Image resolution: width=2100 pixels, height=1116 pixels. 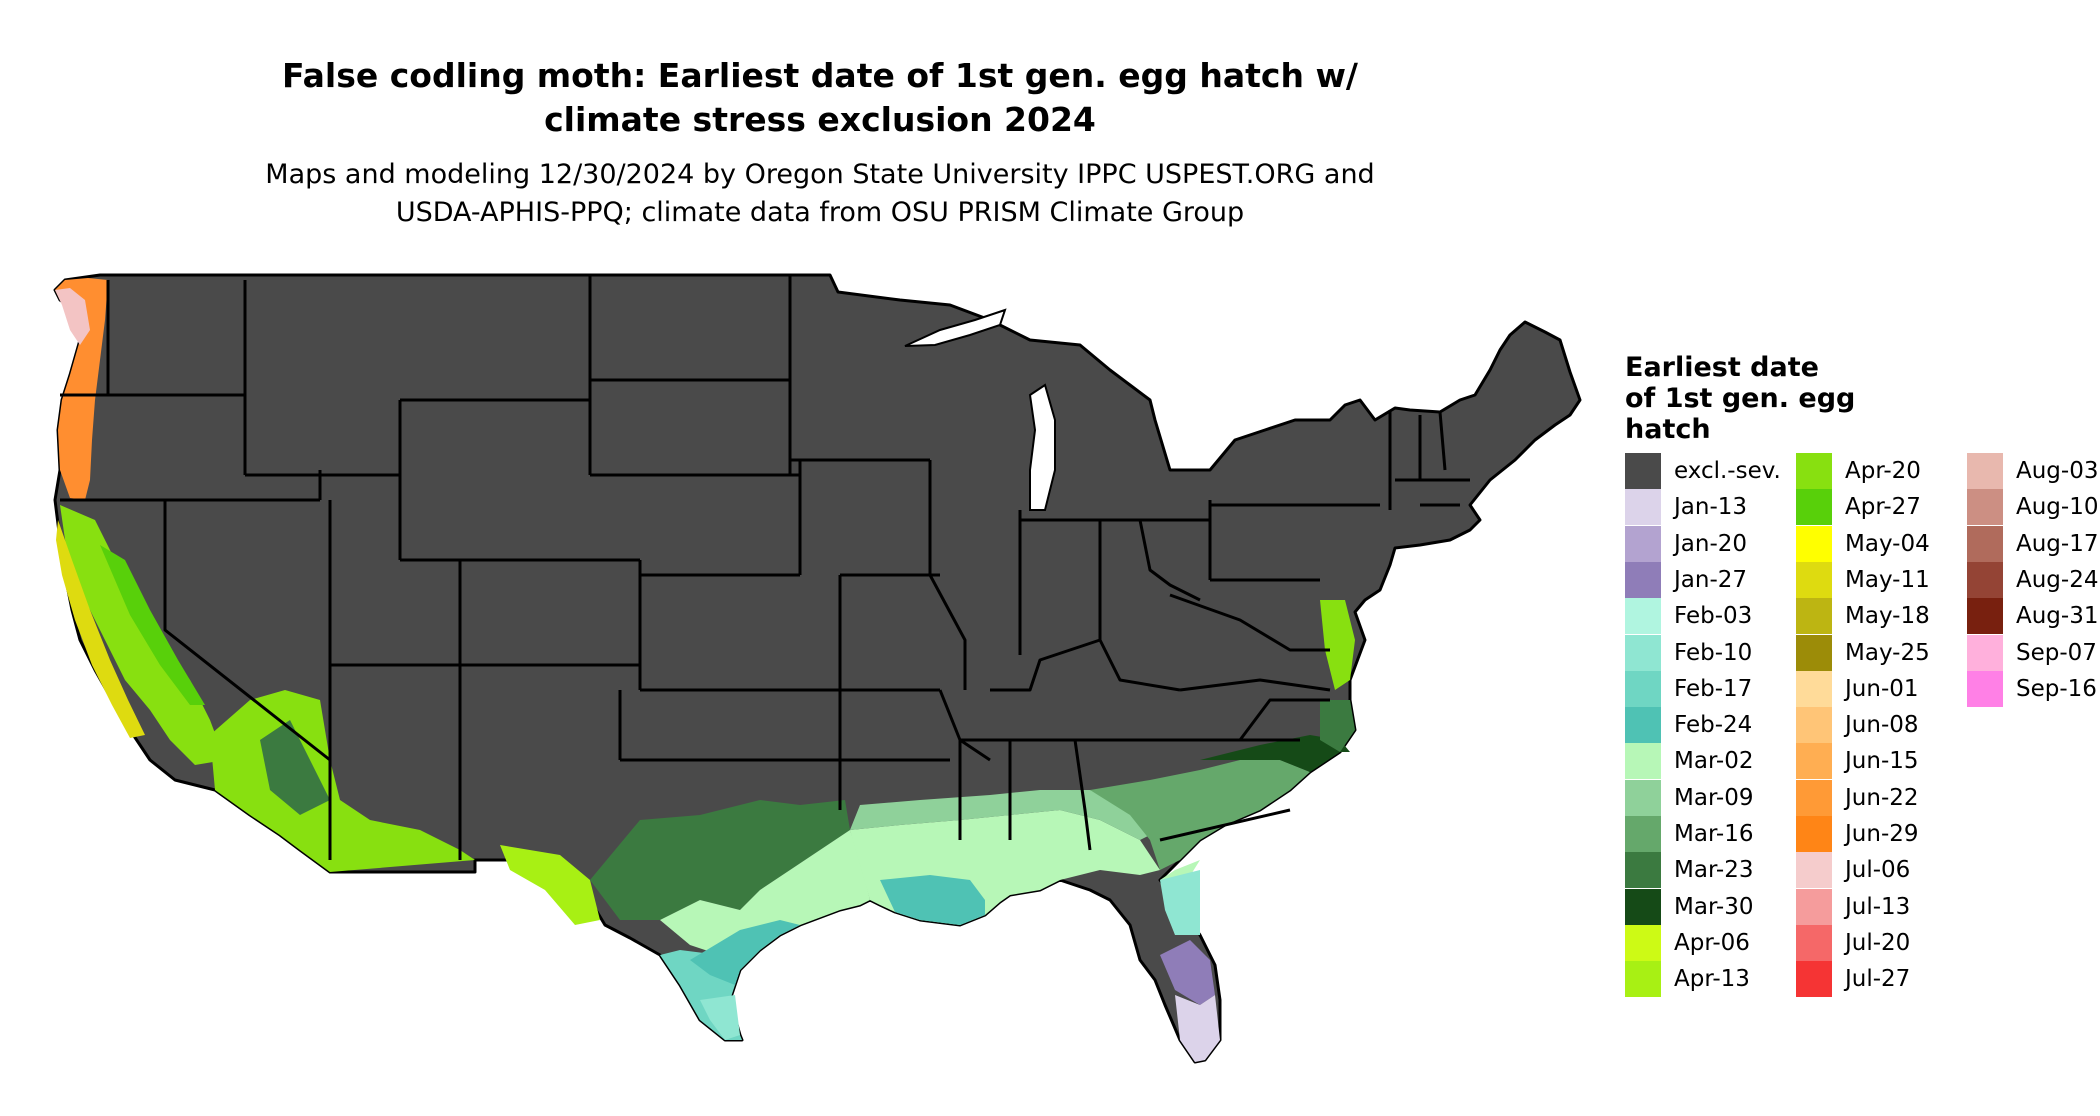 I want to click on legend-item: Jun-01, so click(x=1857, y=688).